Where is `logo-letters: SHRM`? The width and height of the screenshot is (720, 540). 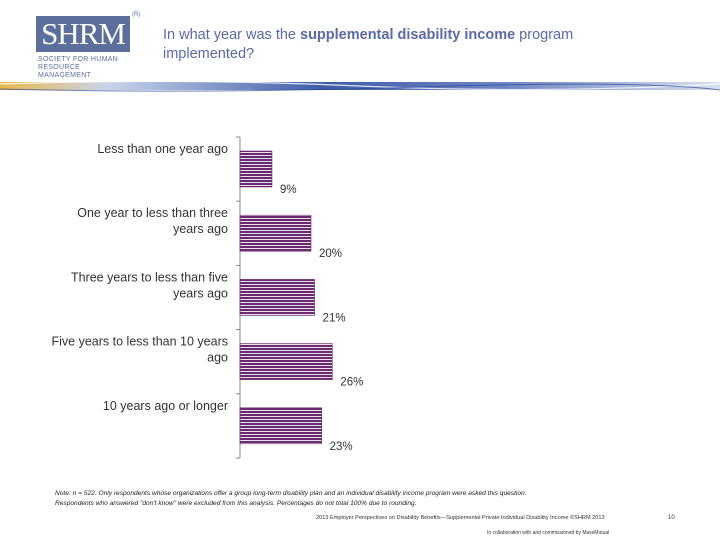
logo-letters: SHRM is located at coordinates (83, 33).